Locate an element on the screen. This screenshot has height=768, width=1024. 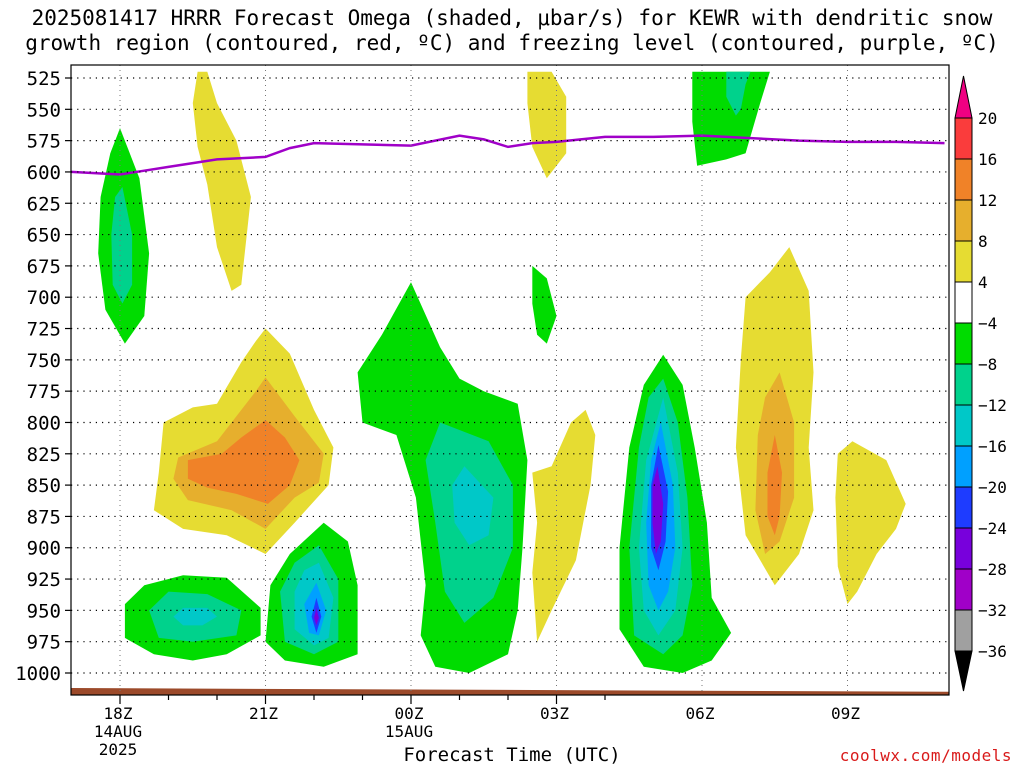
colorbar-label-8: −4 is located at coordinates (987, 323).